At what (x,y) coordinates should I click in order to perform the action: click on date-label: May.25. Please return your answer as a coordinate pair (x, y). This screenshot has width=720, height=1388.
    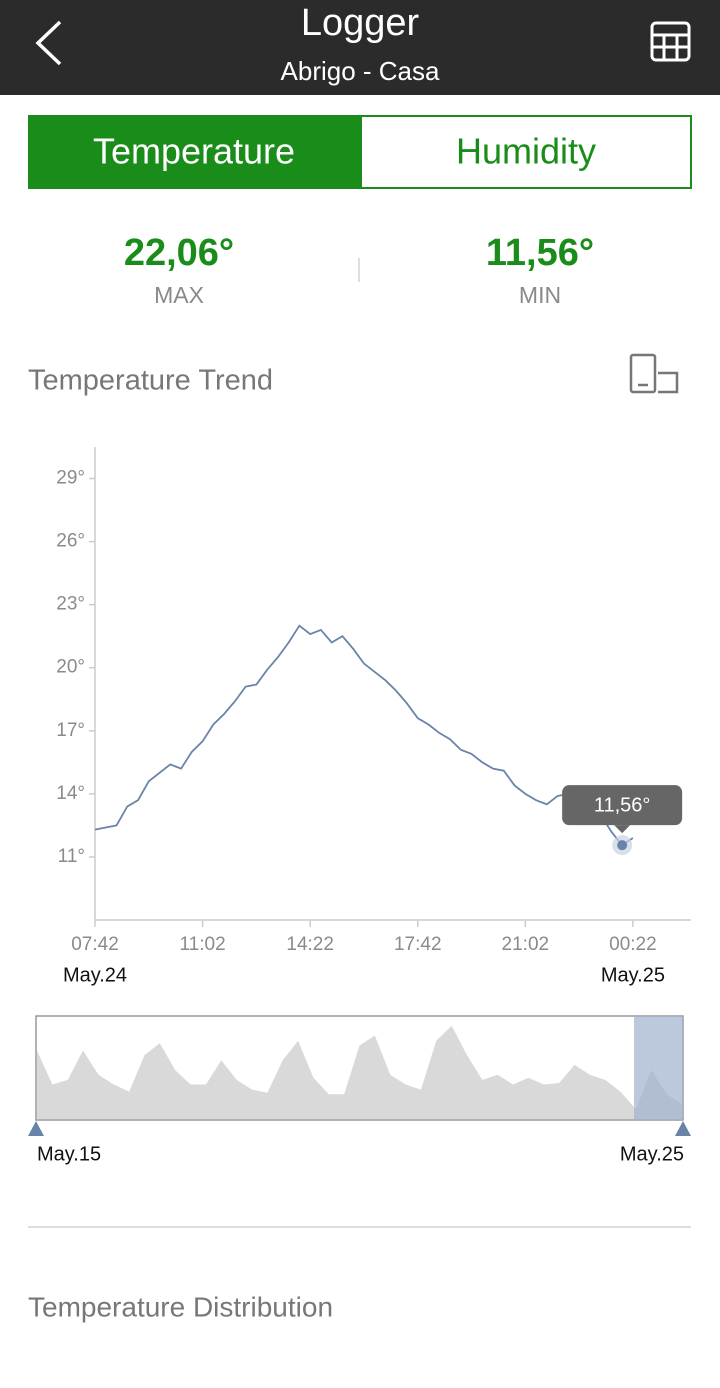
    Looking at the image, I should click on (633, 975).